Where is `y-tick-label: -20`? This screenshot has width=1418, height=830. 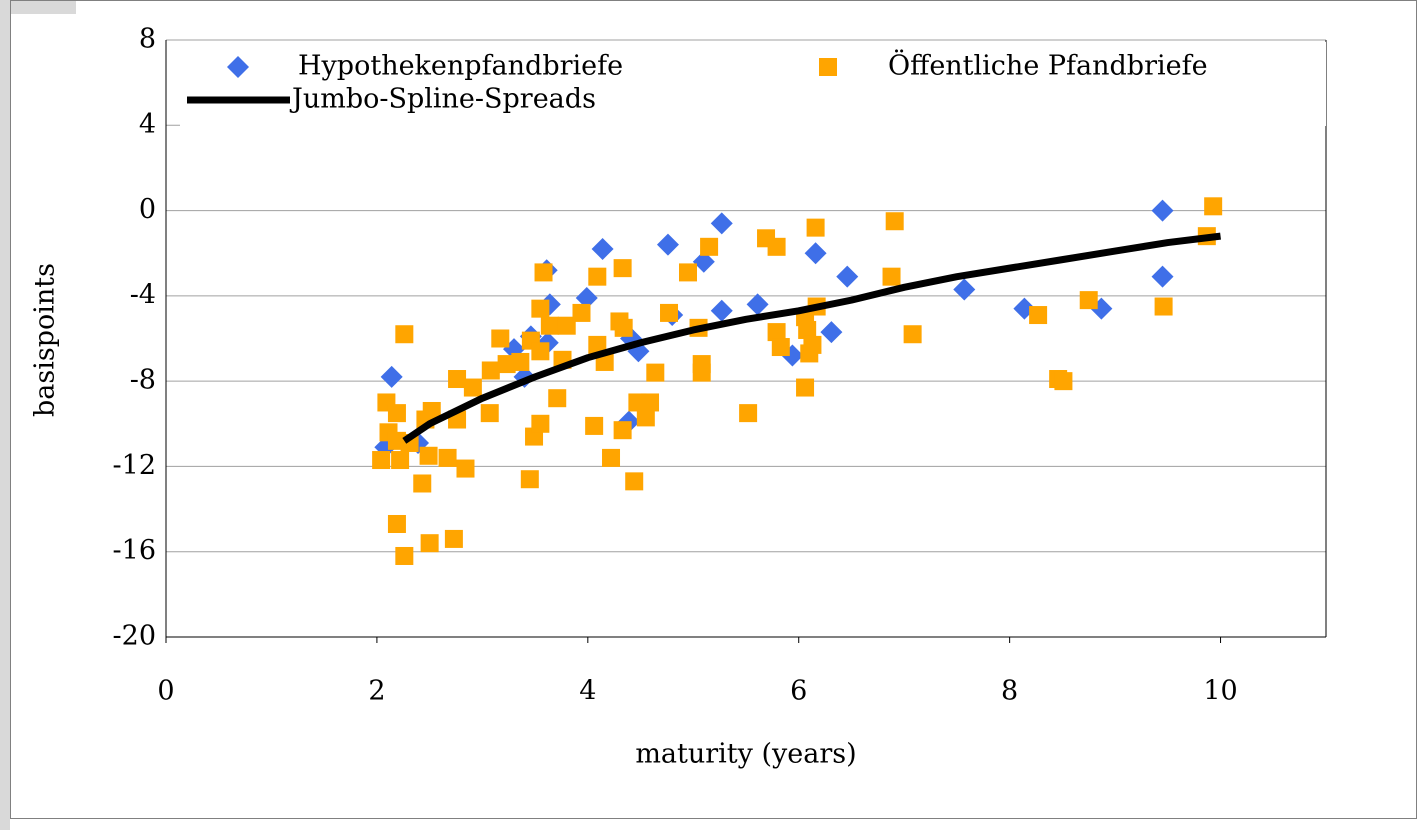 y-tick-label: -20 is located at coordinates (134, 636).